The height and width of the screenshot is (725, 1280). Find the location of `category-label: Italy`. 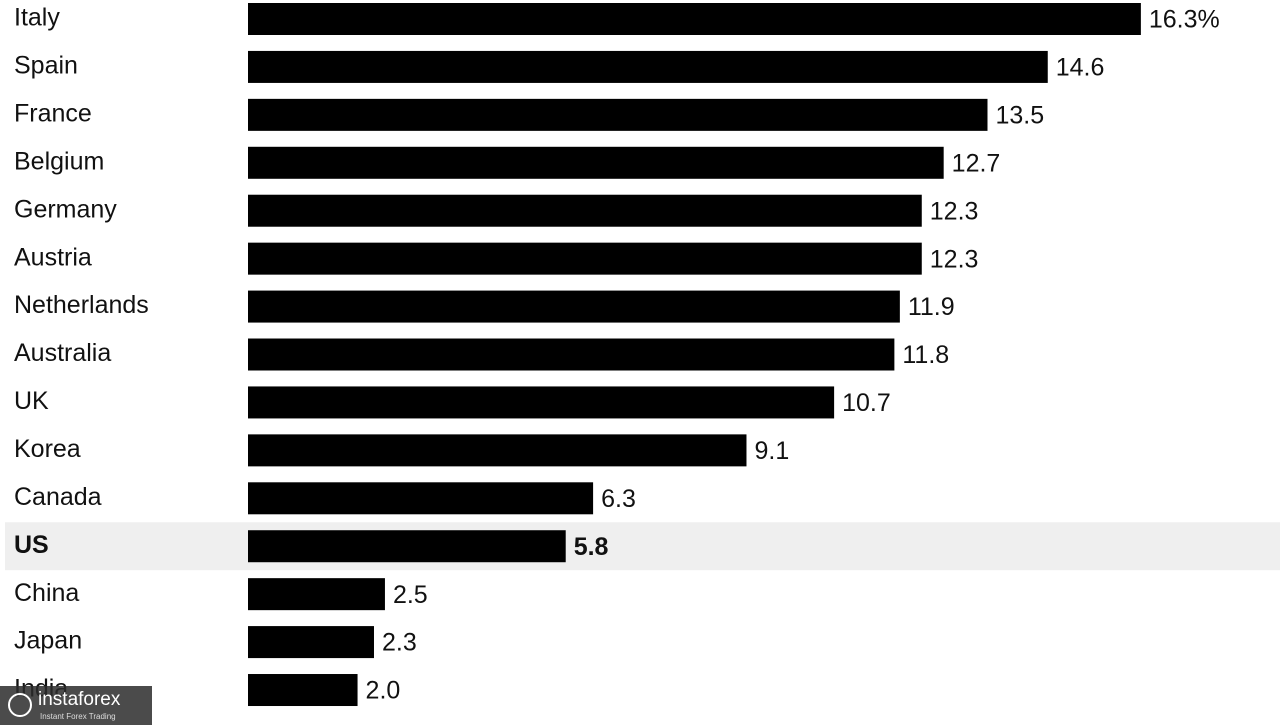

category-label: Italy is located at coordinates (37, 18).